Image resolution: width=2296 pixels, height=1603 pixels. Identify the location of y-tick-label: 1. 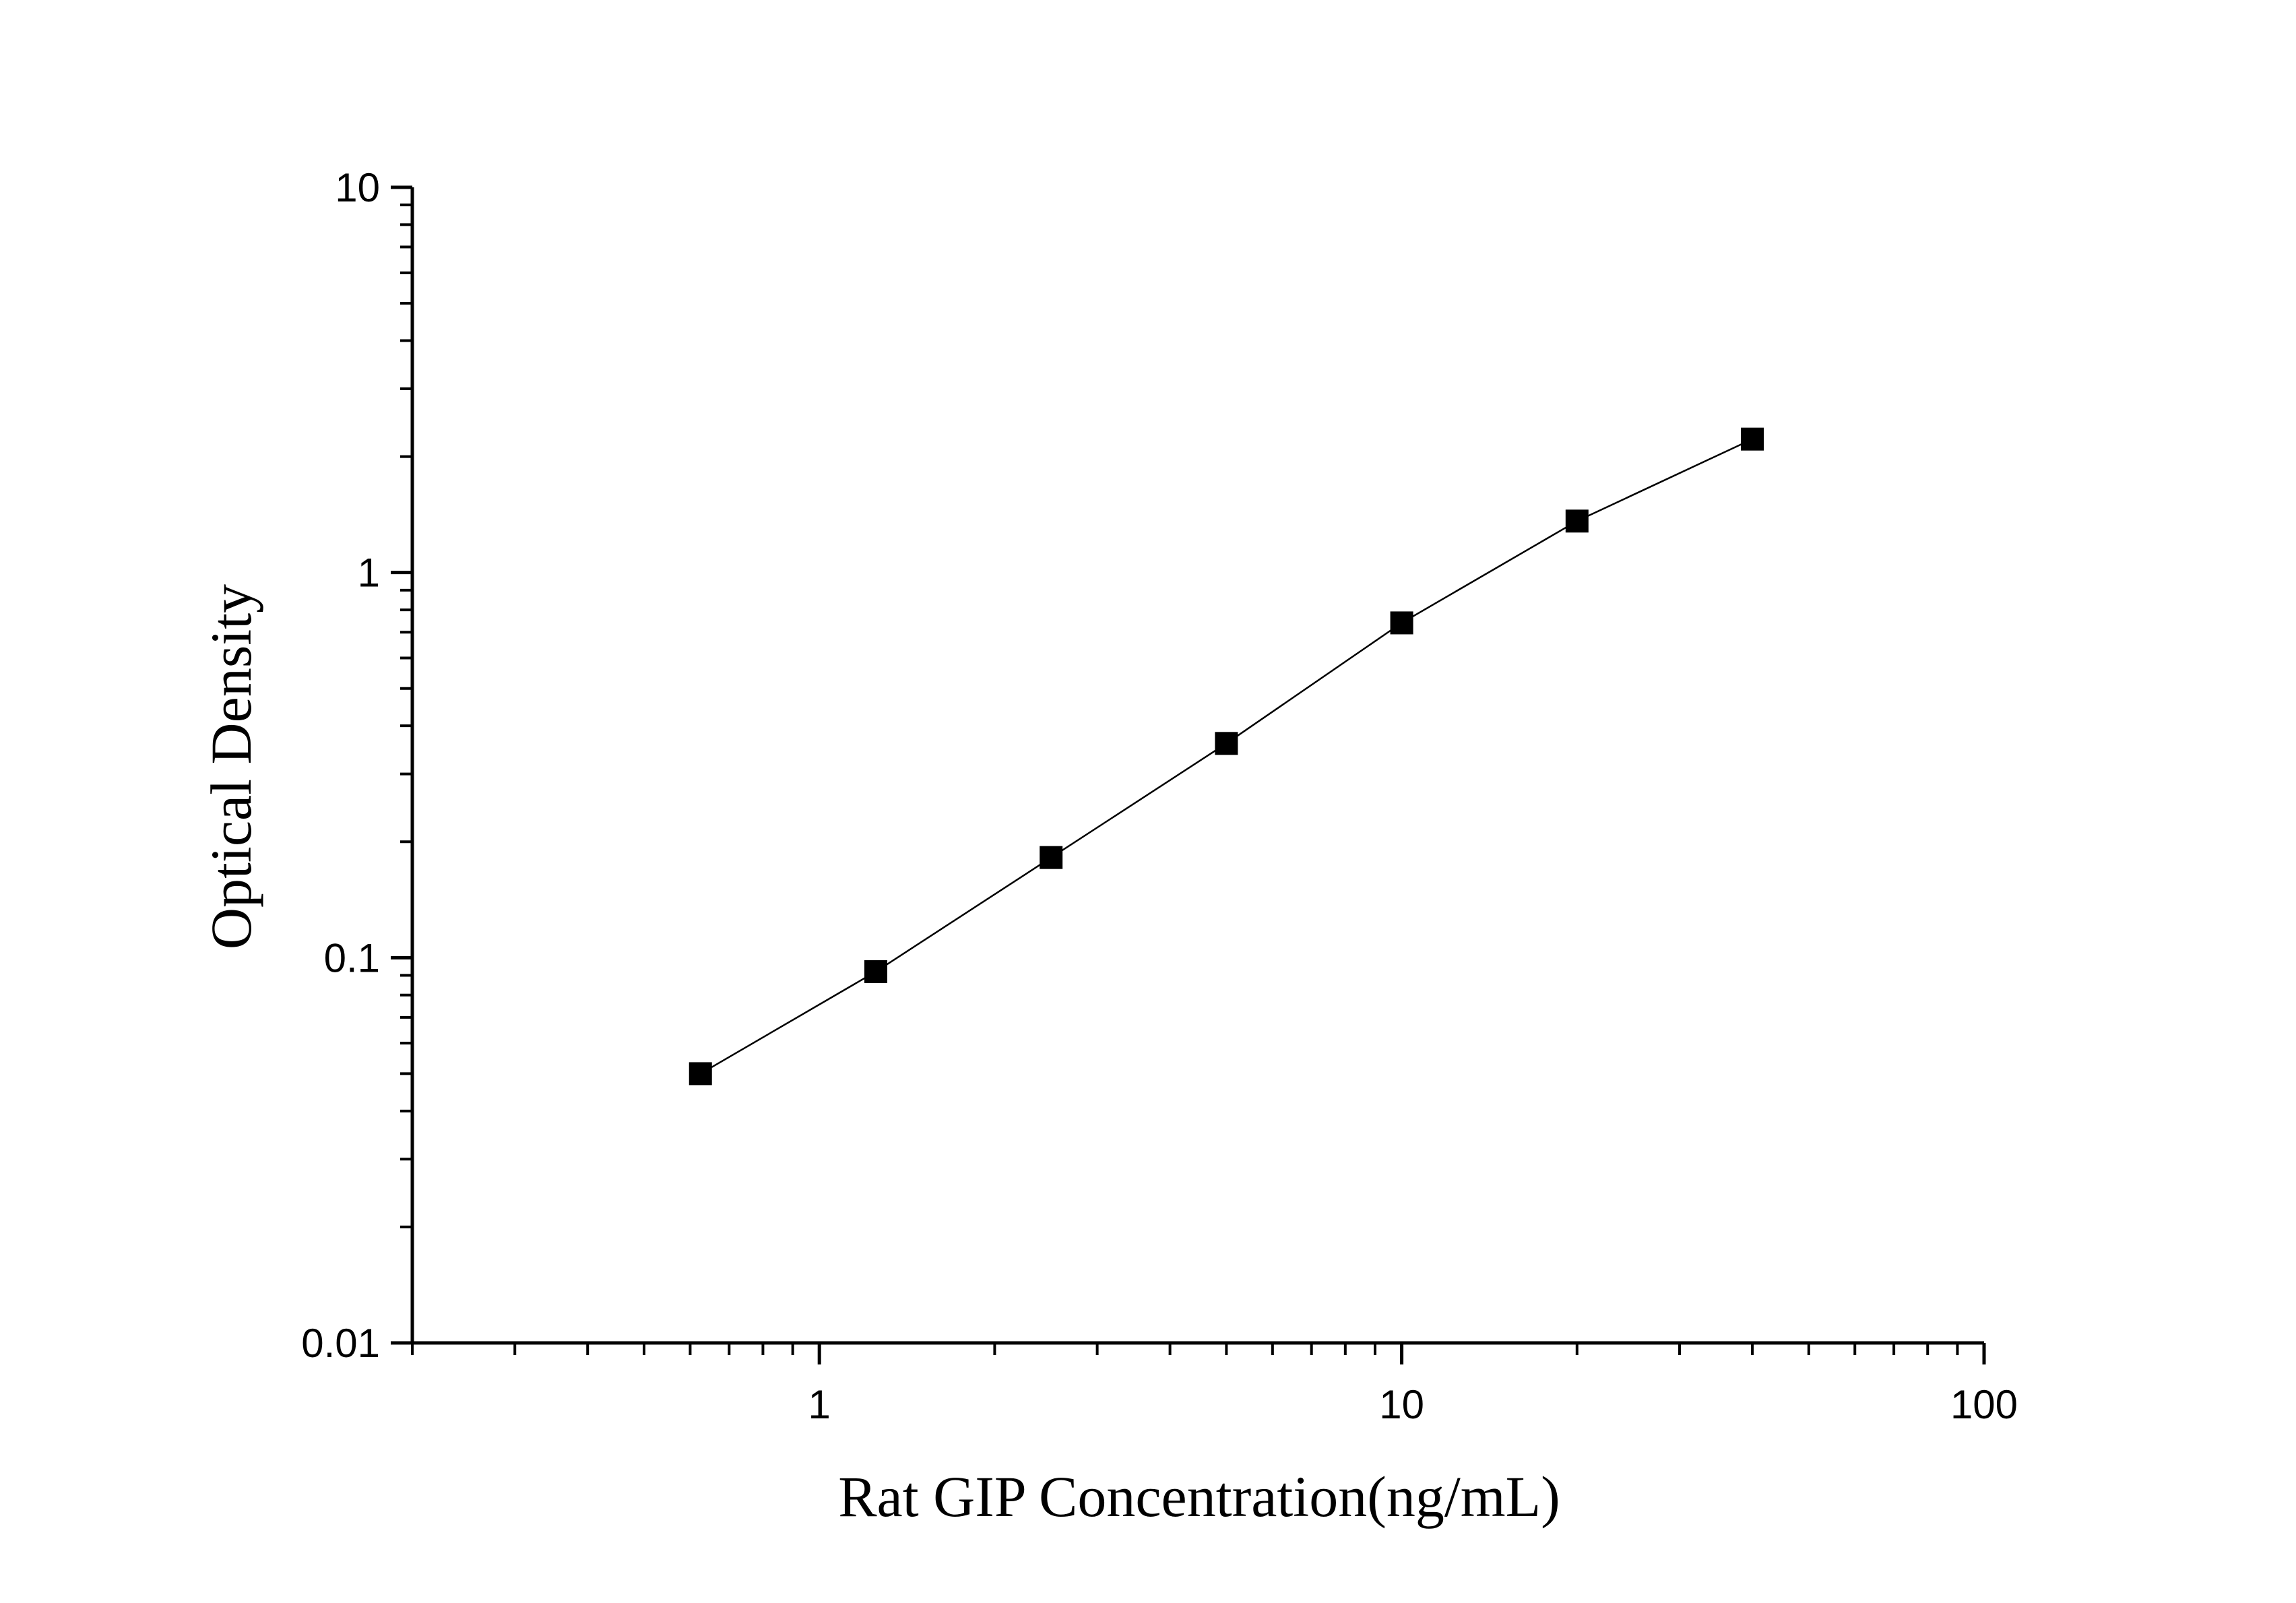
(369, 573).